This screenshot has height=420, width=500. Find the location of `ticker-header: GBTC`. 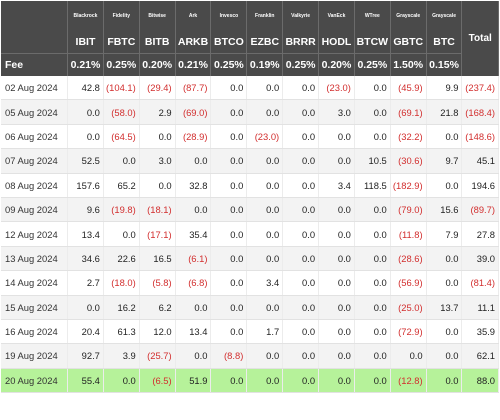

ticker-header: GBTC is located at coordinates (408, 42).